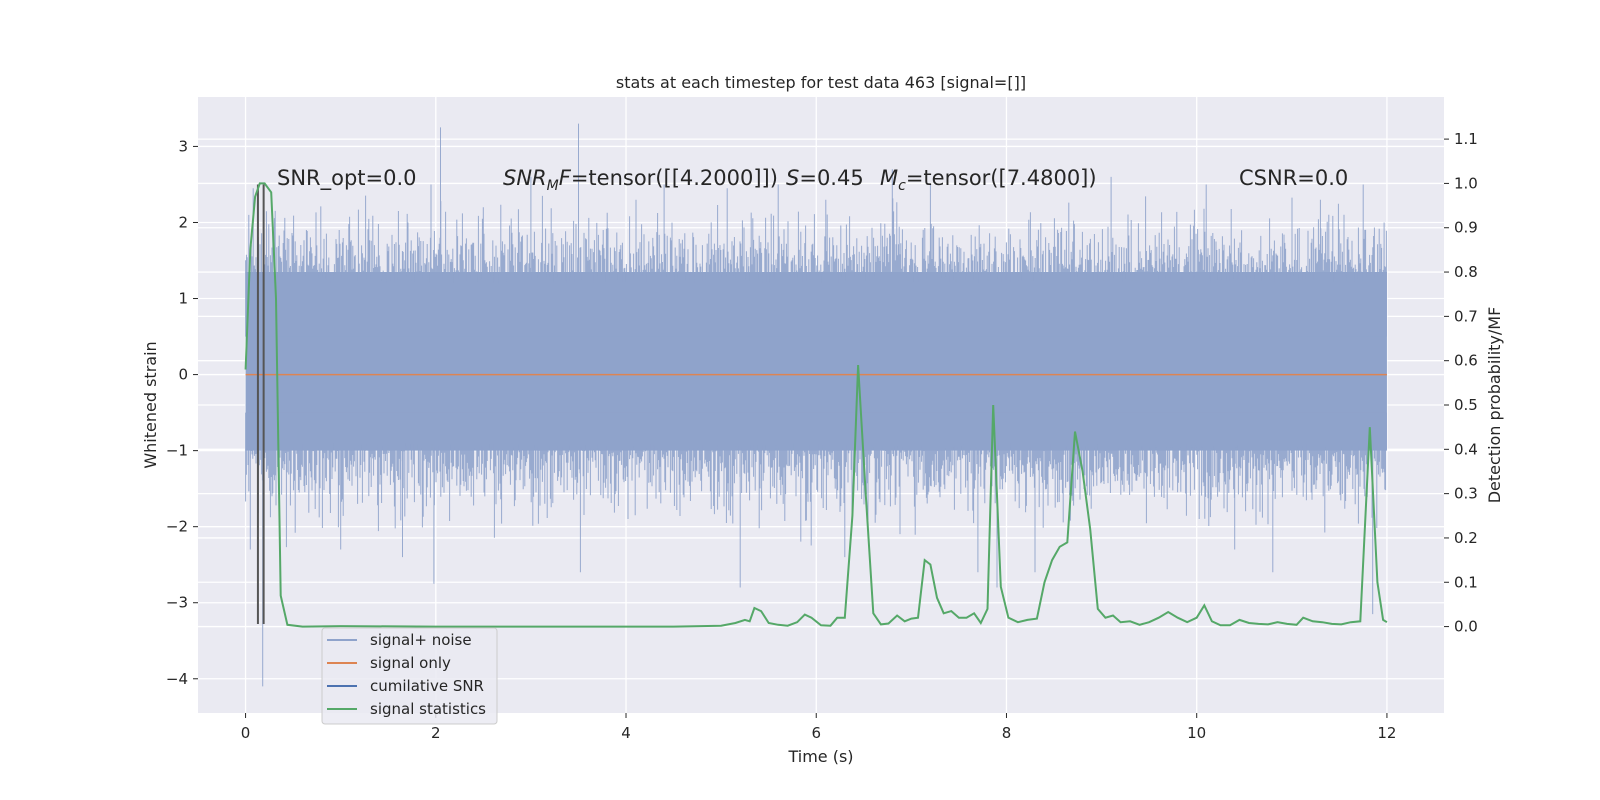 This screenshot has height=800, width=1600. What do you see at coordinates (1386, 733) in the screenshot?
I see `x-tick-label: 12` at bounding box center [1386, 733].